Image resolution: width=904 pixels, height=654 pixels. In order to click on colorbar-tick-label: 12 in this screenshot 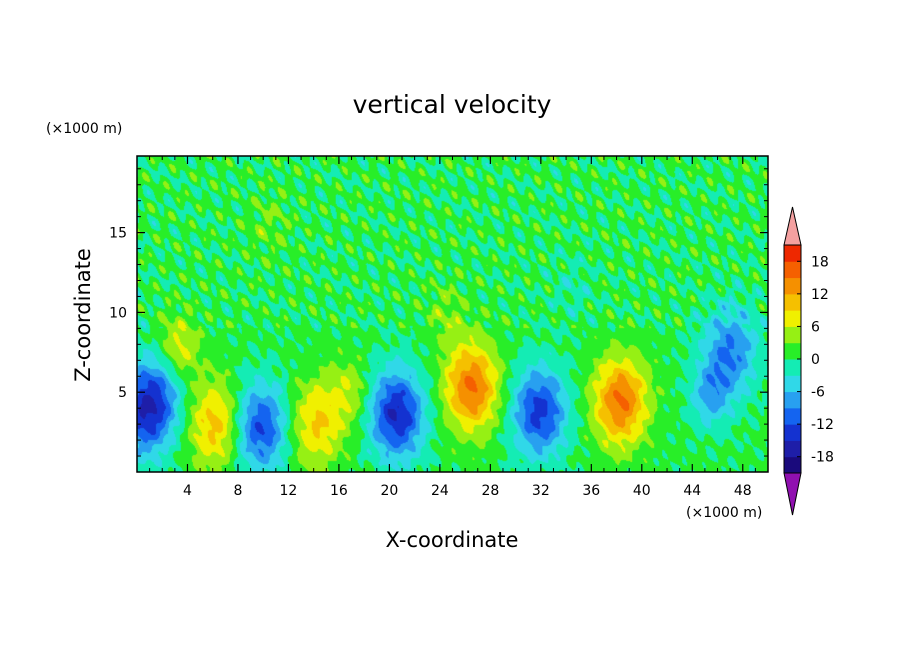, I will do `click(820, 295)`.